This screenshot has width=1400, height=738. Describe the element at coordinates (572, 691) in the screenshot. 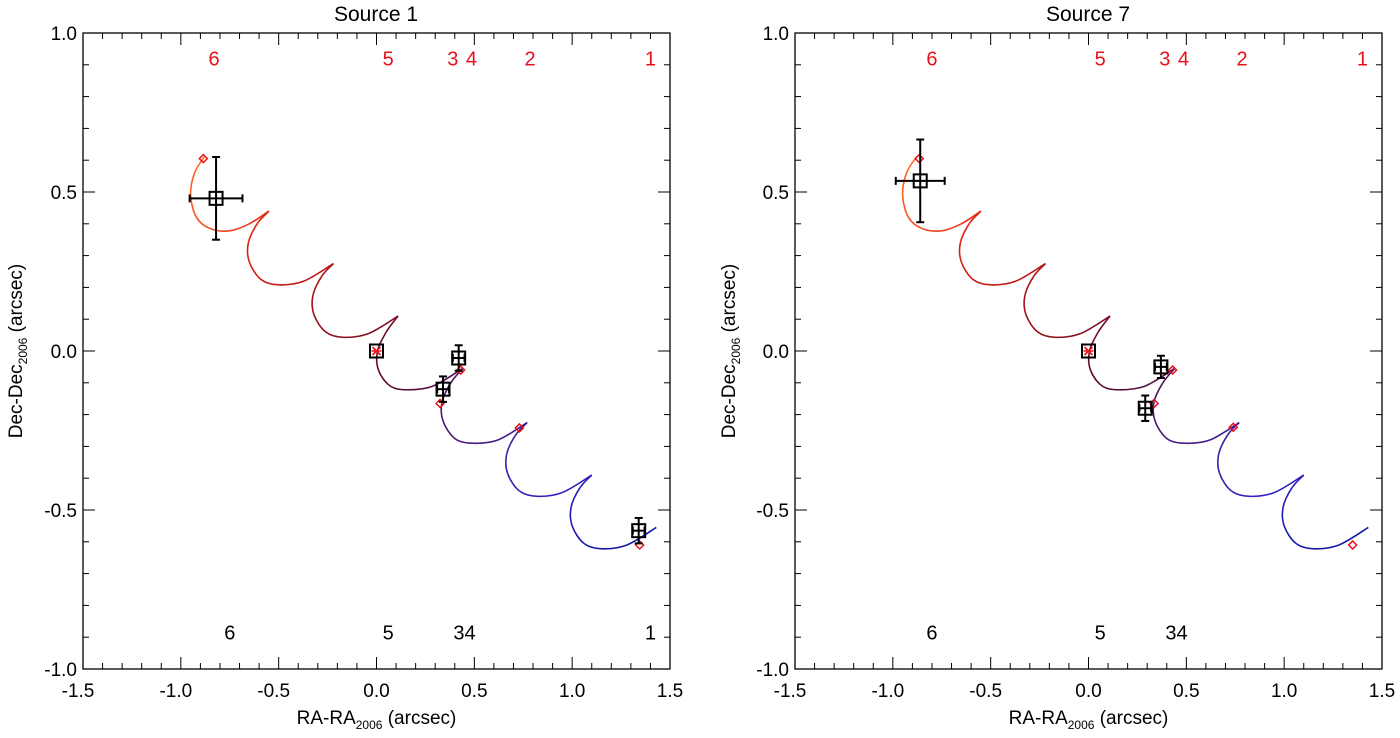

I see `x-tick-label: 1.0` at that location.